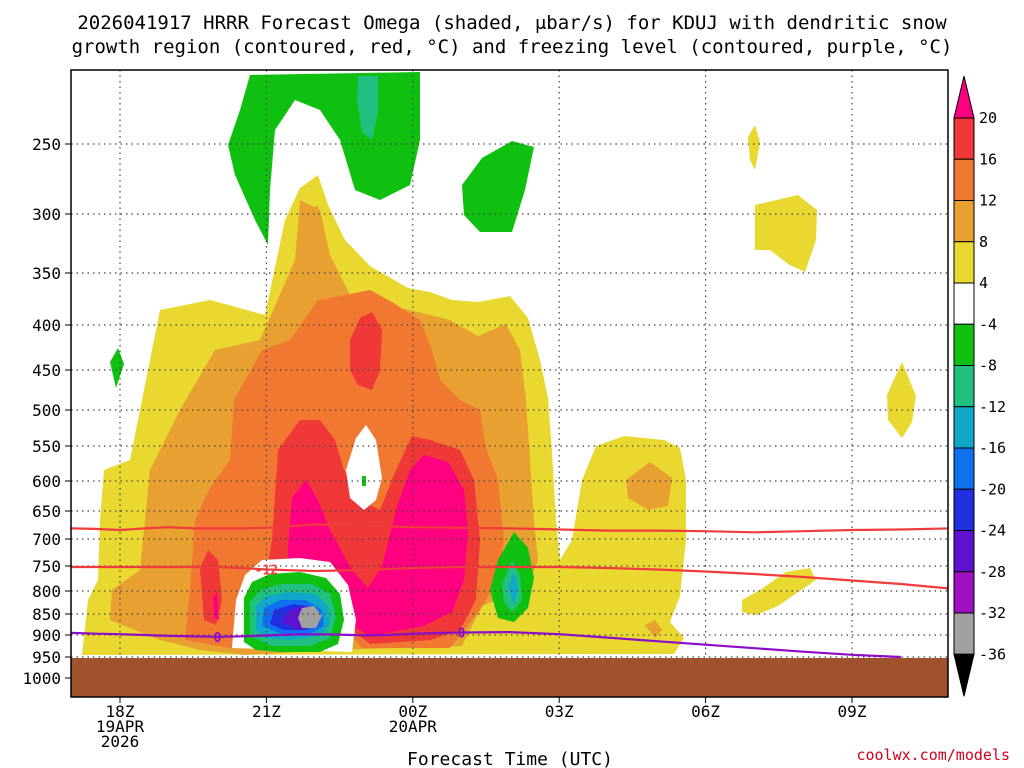 The height and width of the screenshot is (768, 1024). I want to click on colorbar-level-label: 16, so click(988, 159).